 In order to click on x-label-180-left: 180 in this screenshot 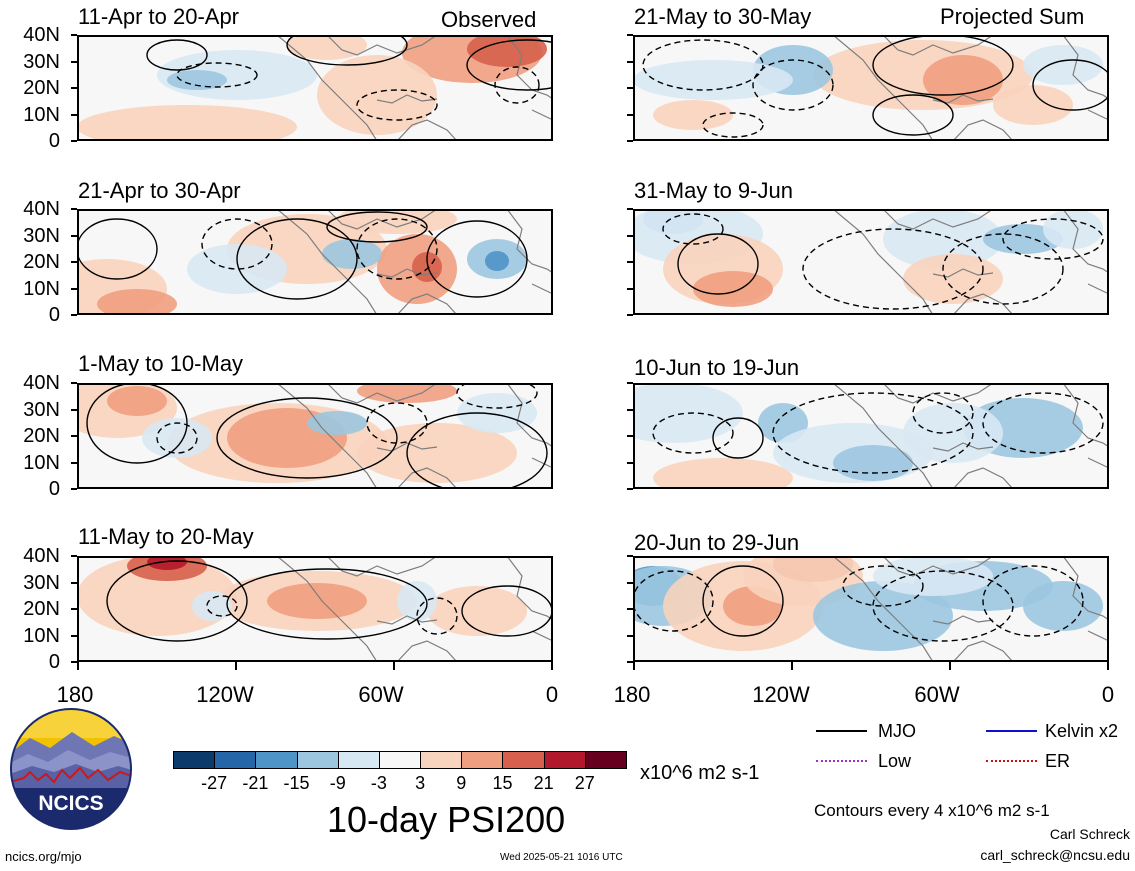, I will do `click(75, 694)`.